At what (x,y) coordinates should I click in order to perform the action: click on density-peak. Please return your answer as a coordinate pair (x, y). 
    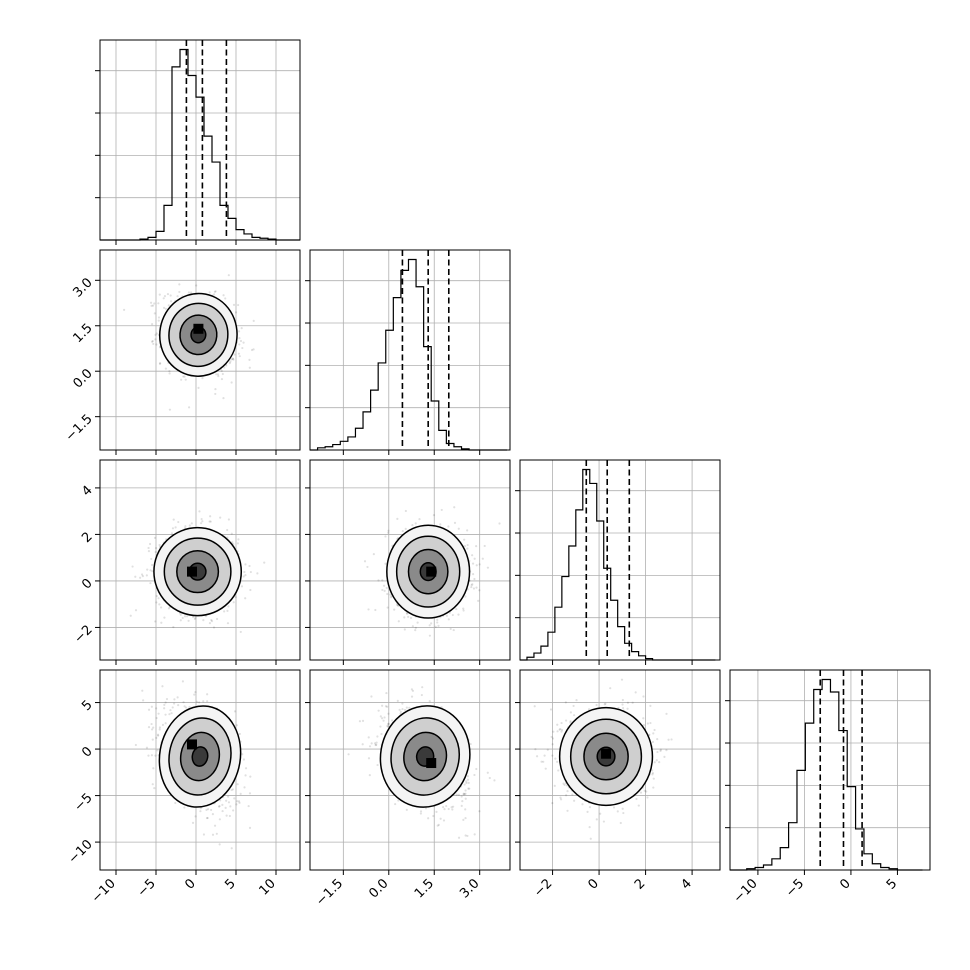
    Looking at the image, I should click on (431, 571).